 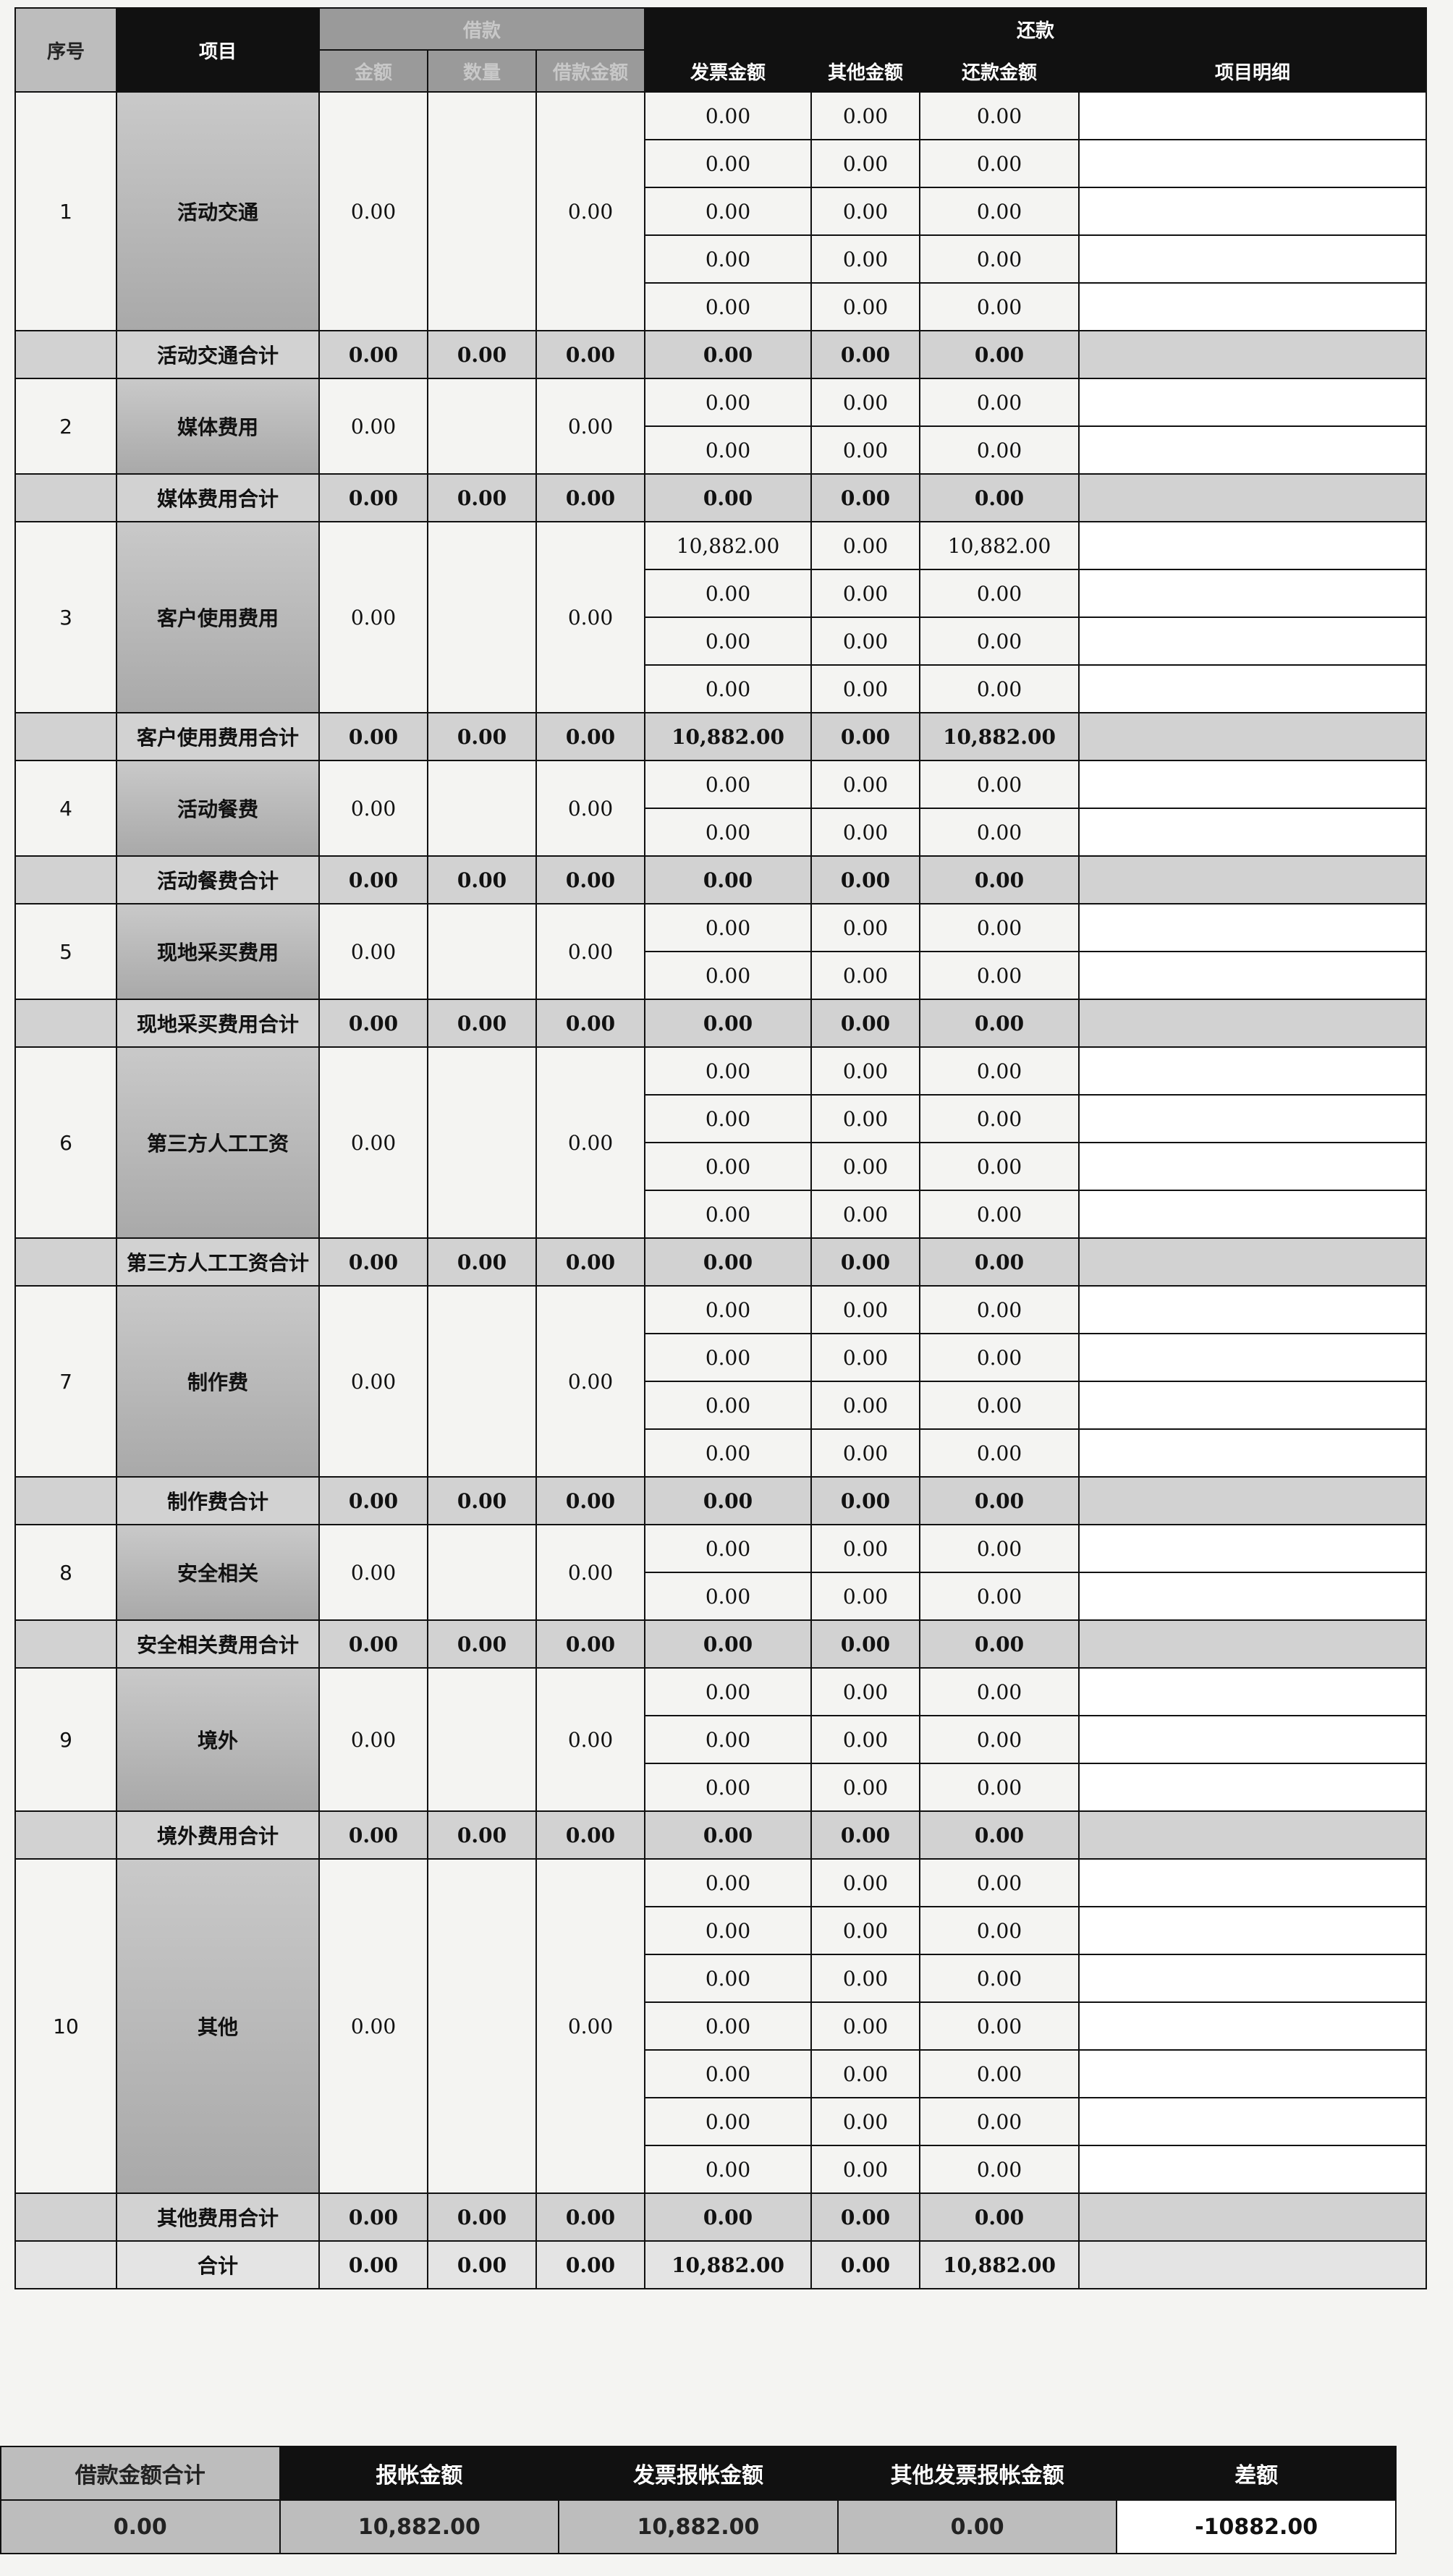 I want to click on item-name: 其他, so click(x=218, y=2026).